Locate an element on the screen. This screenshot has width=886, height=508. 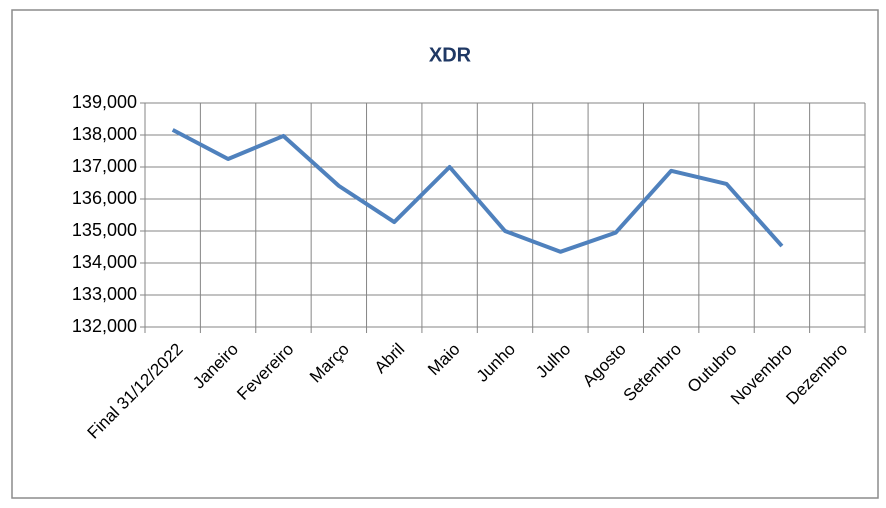
y-tick-label: 139,000 is located at coordinates (104, 102).